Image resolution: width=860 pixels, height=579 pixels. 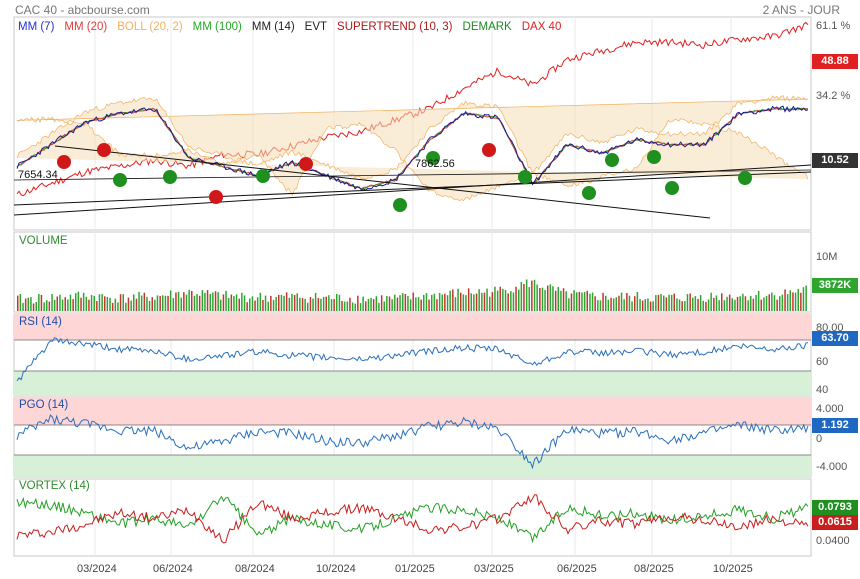 I want to click on vortex-plus-line, so click(x=412, y=519).